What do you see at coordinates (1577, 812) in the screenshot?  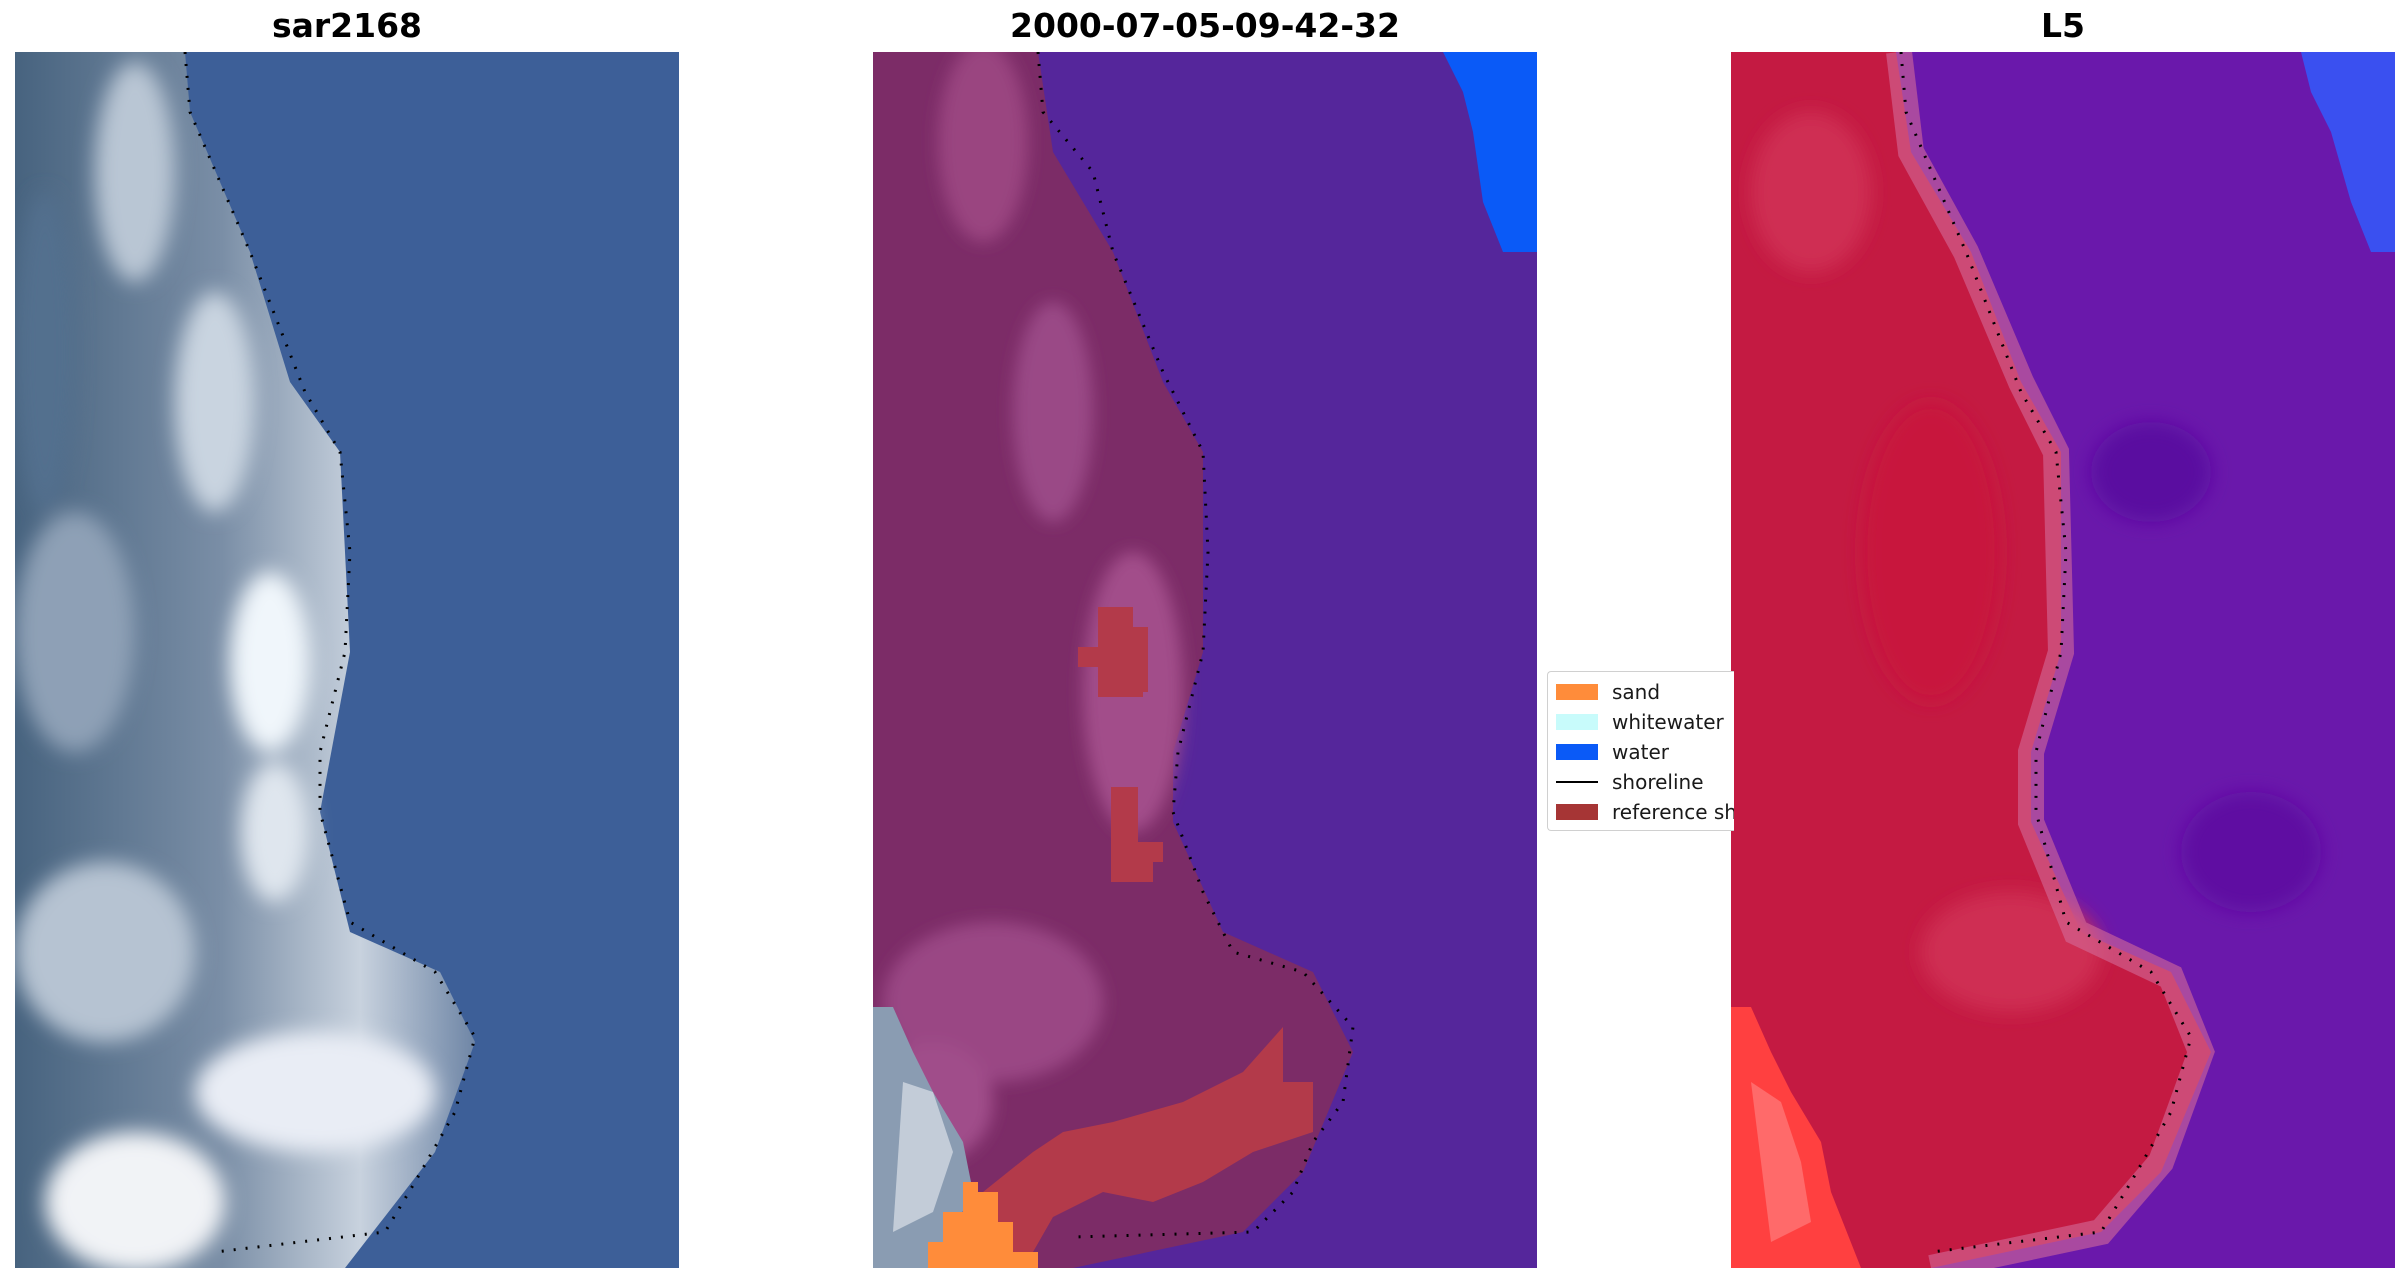 I see `reference-buffer-swatch` at bounding box center [1577, 812].